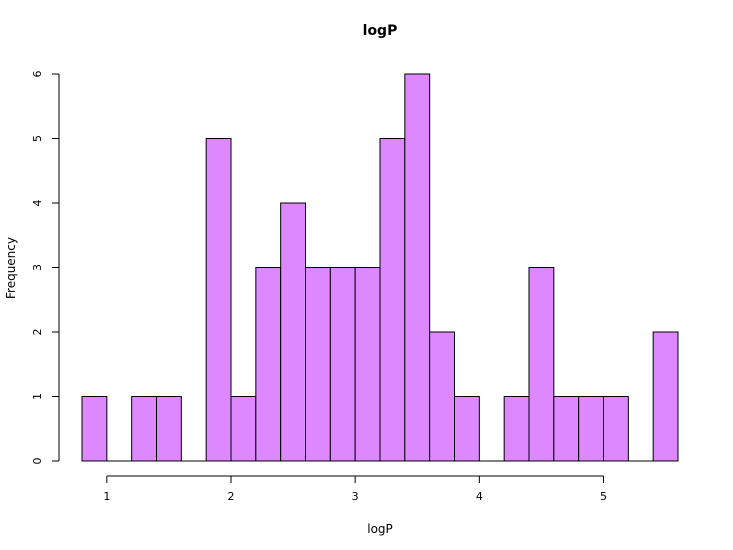 Image resolution: width=733 pixels, height=550 pixels. What do you see at coordinates (380, 529) in the screenshot?
I see `x-axis-label: logP` at bounding box center [380, 529].